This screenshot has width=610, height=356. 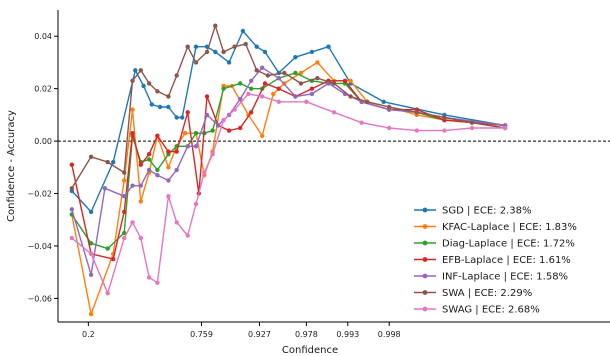 I want to click on legend-item: Diag-Laplace | ECE: 1.72%, so click(x=494, y=244).